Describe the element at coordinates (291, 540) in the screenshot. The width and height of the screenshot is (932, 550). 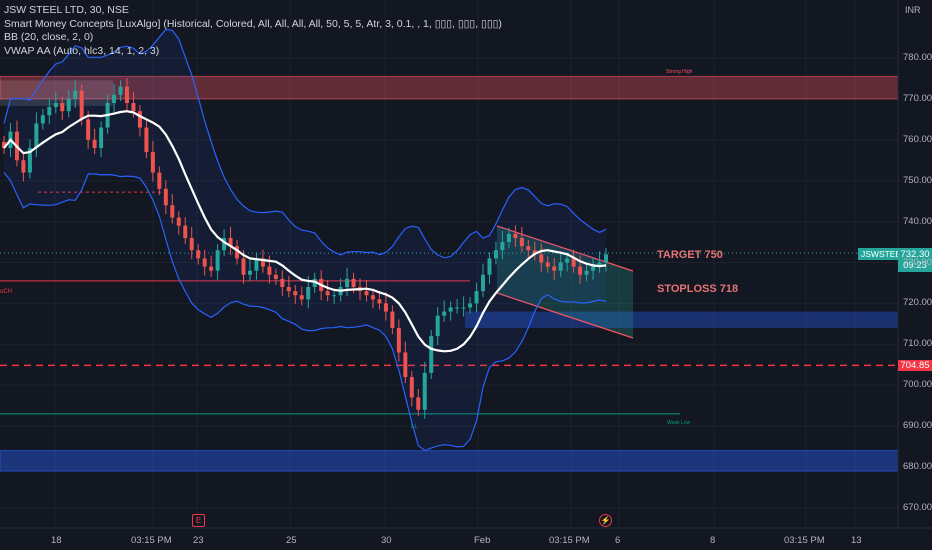
I see `time-axis-tick: 25` at that location.